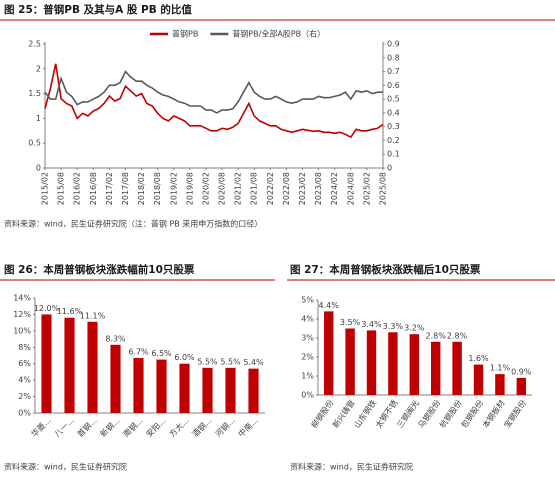  Describe the element at coordinates (393, 85) in the screenshot. I see `y-tick-label: 0.6` at that location.